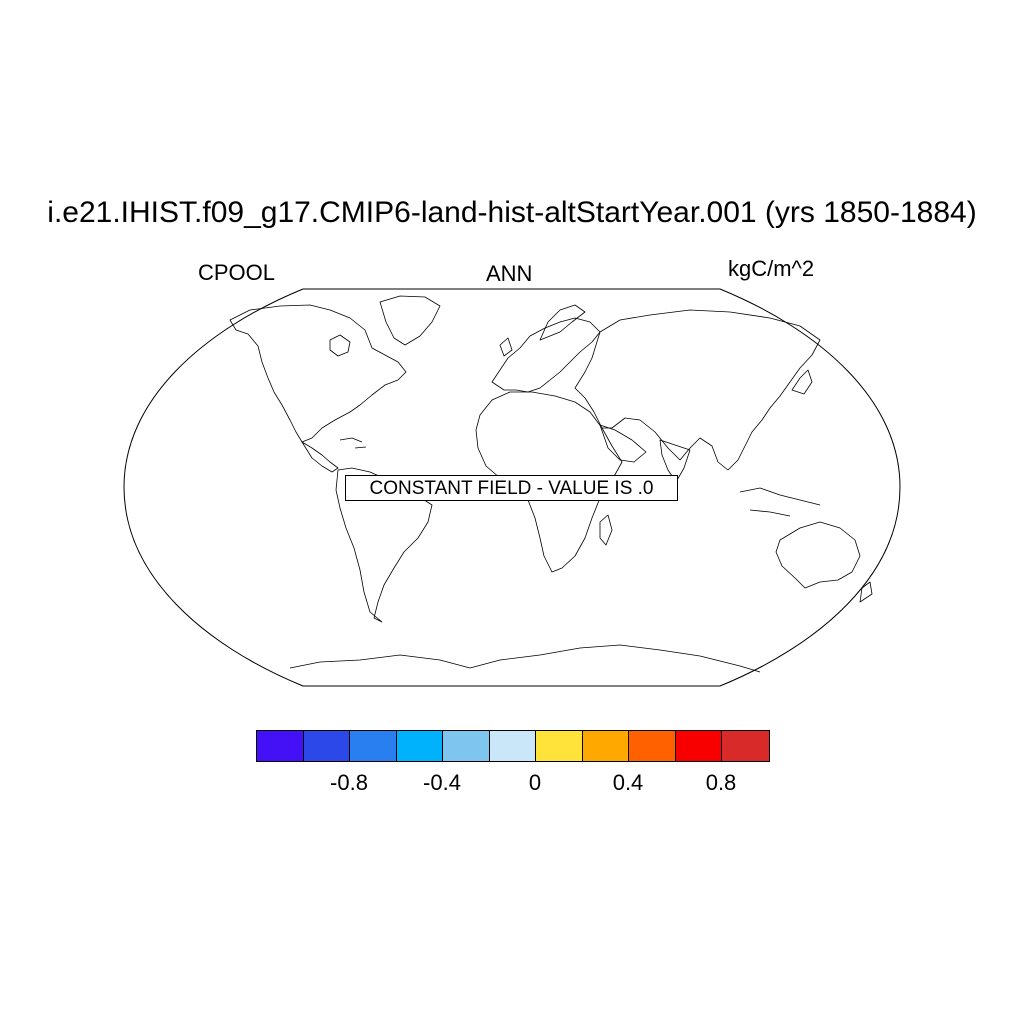 The image size is (1024, 1024). I want to click on season-label: ANN, so click(509, 273).